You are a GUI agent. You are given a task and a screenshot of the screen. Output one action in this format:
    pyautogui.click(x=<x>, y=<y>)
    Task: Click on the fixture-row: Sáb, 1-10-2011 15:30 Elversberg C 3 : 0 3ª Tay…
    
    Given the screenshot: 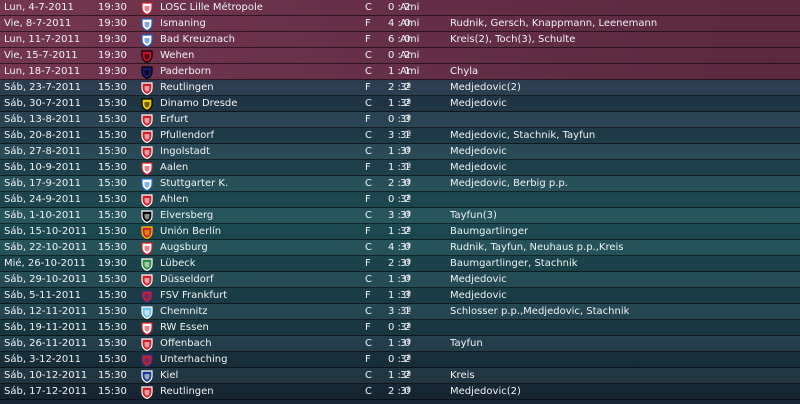 What is the action you would take?
    pyautogui.click(x=400, y=216)
    